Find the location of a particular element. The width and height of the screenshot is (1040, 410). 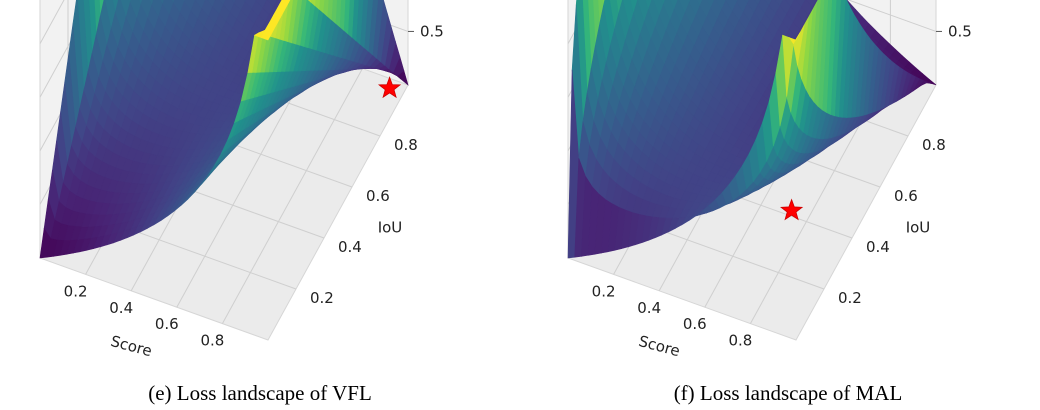

grid-line is located at coordinates (292, 196).